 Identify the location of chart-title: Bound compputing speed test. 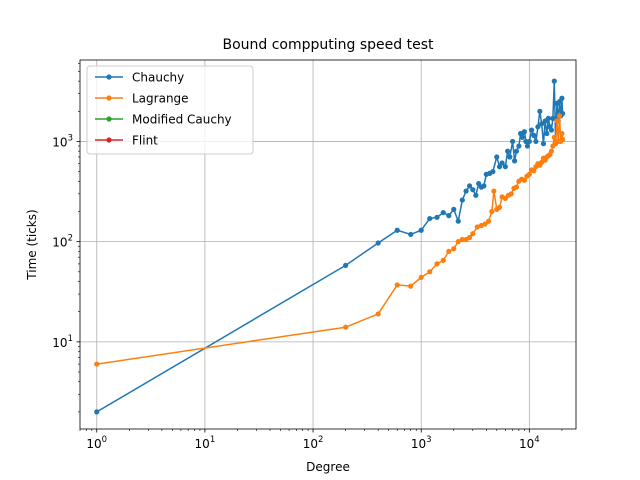
(328, 45).